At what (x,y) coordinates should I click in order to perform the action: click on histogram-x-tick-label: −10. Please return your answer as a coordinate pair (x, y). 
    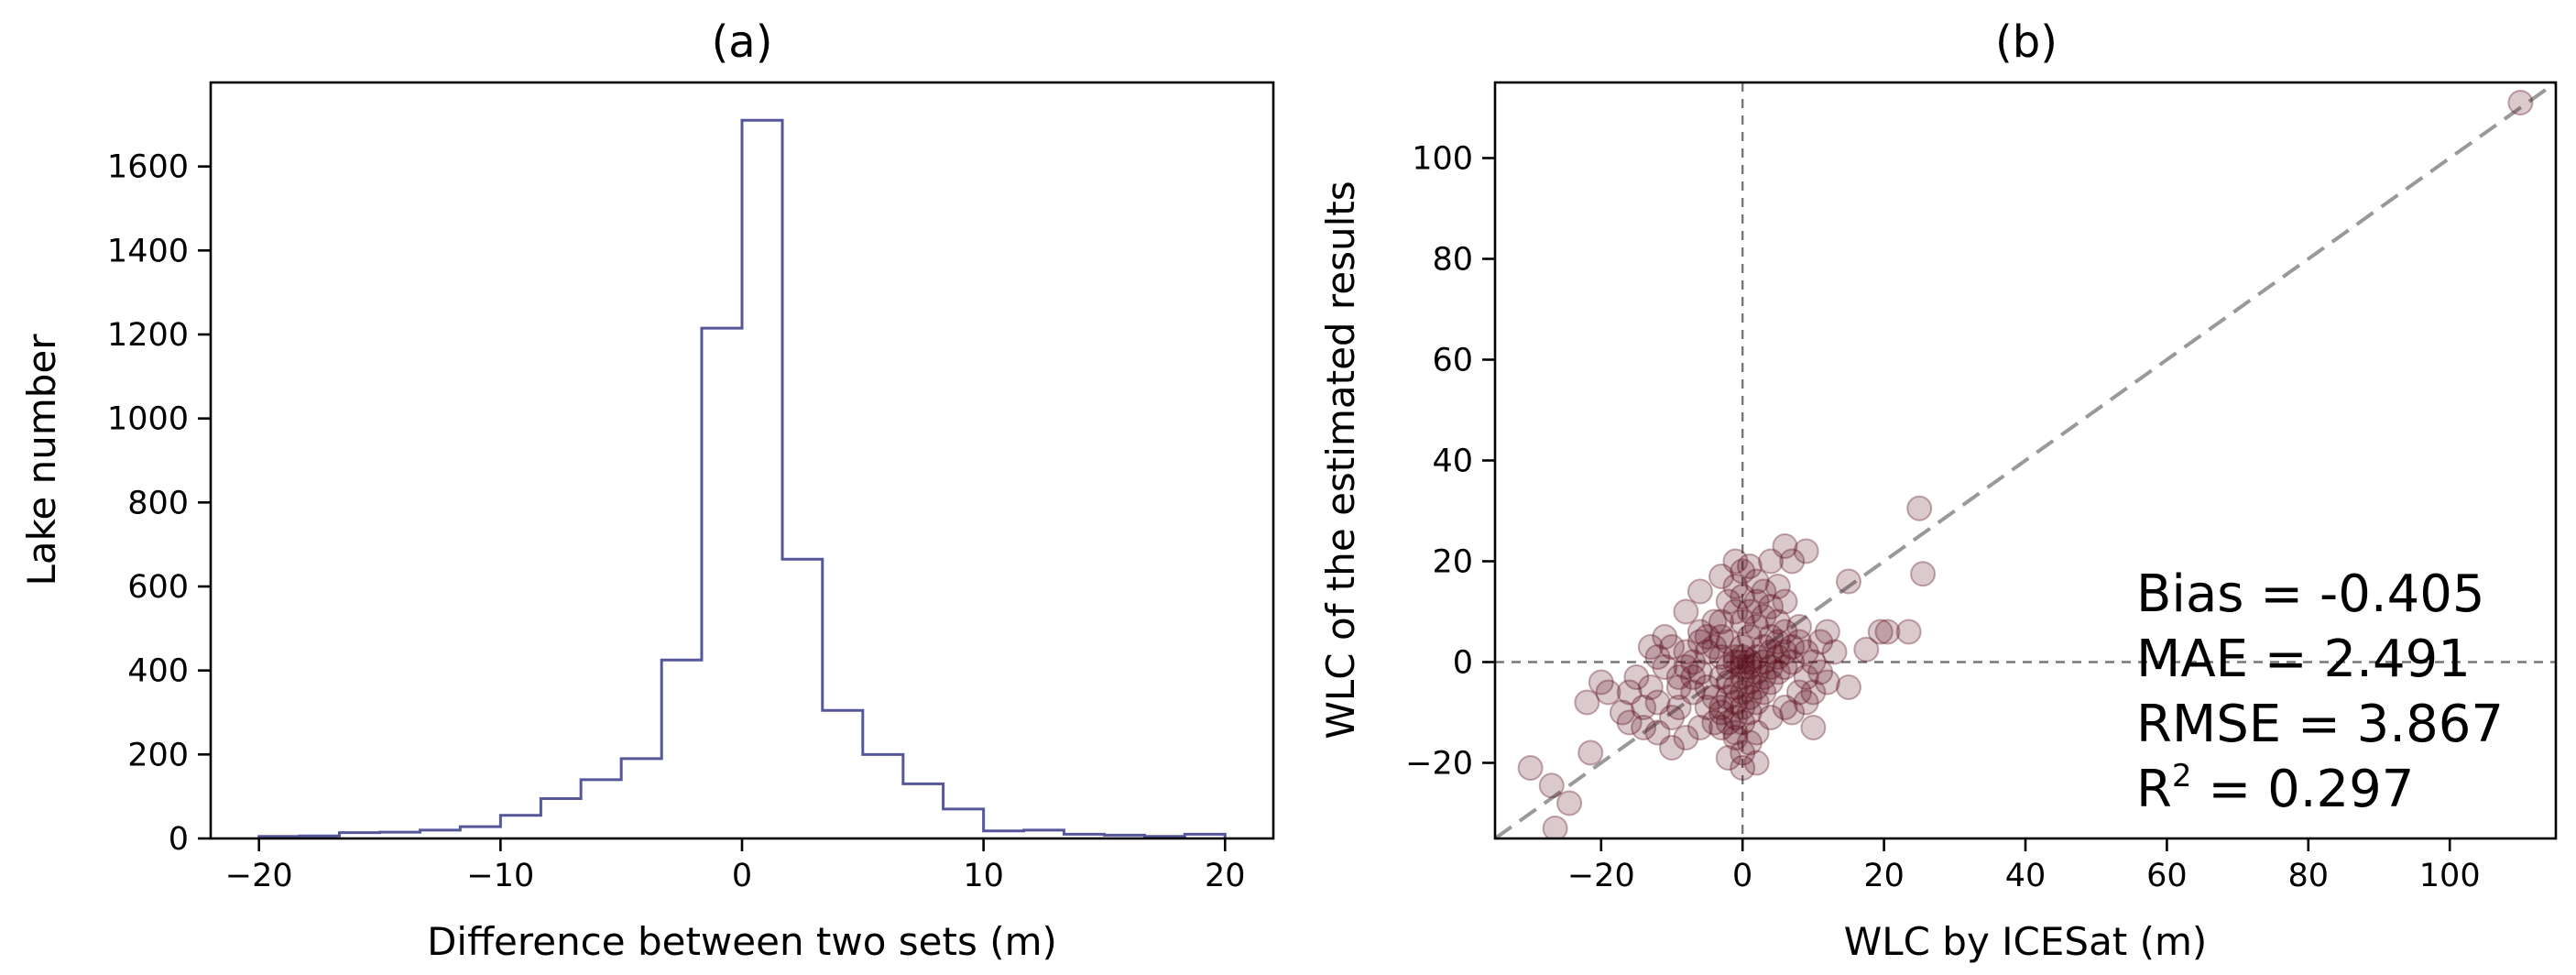
    Looking at the image, I should click on (500, 876).